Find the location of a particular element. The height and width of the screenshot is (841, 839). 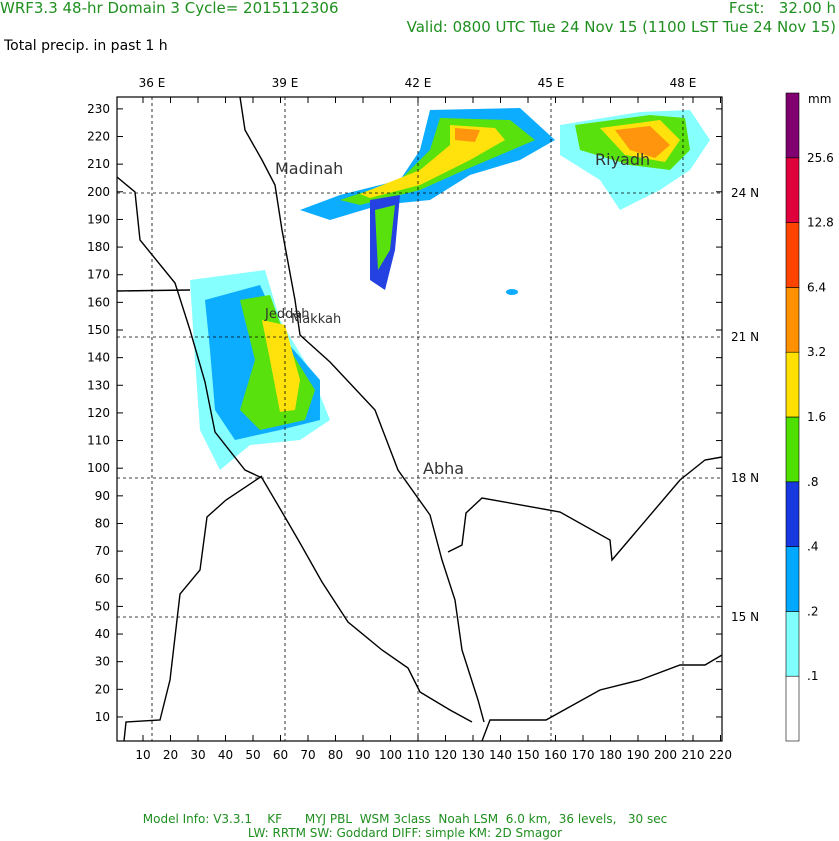

x-tick-label: 50 is located at coordinates (252, 755).